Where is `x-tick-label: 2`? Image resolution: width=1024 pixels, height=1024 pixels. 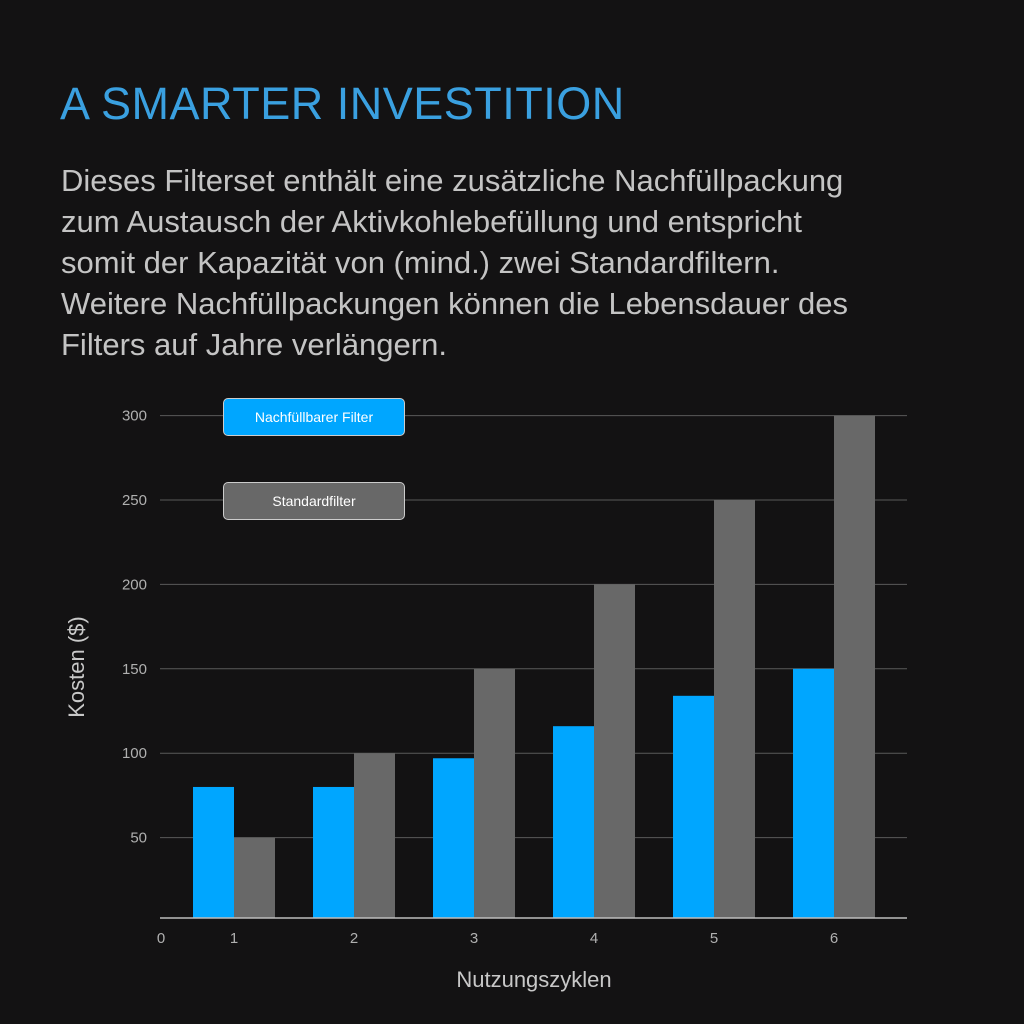
x-tick-label: 2 is located at coordinates (354, 938).